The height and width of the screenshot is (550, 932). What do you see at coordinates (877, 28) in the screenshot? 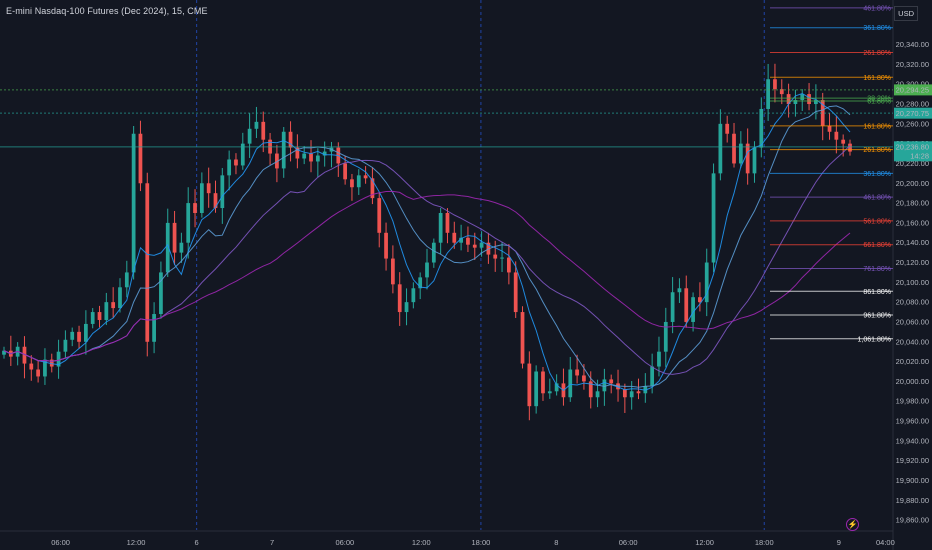
I see `fib-level-label: 361.80%` at bounding box center [877, 28].